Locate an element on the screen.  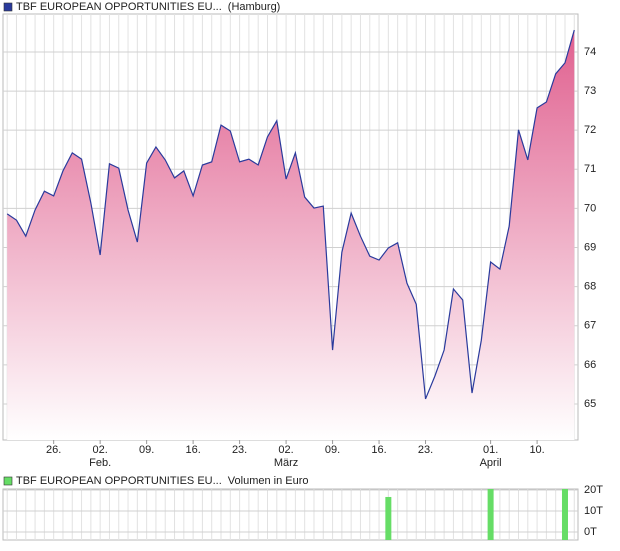
y-tick-label: 70 is located at coordinates (590, 208).